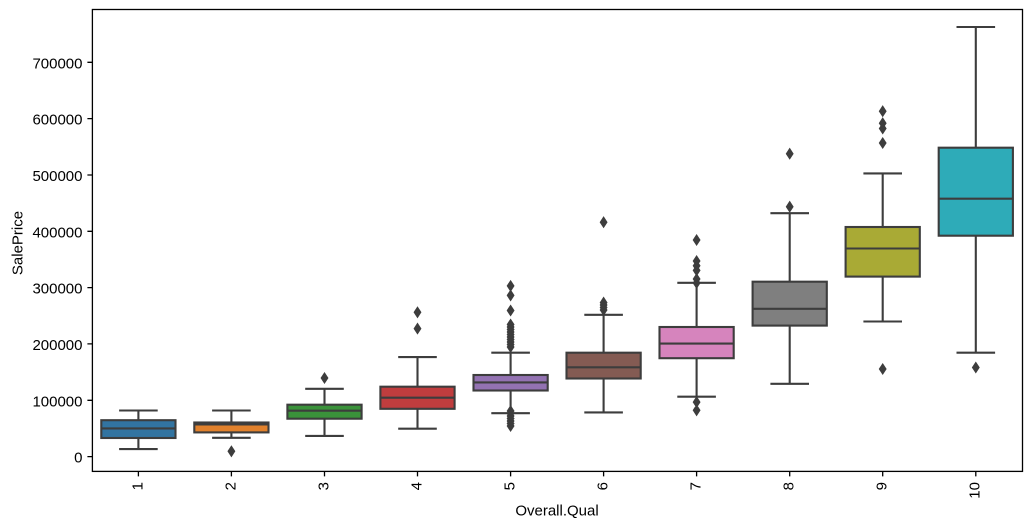 The image size is (1031, 528). I want to click on svg-text: 5, so click(510, 486).